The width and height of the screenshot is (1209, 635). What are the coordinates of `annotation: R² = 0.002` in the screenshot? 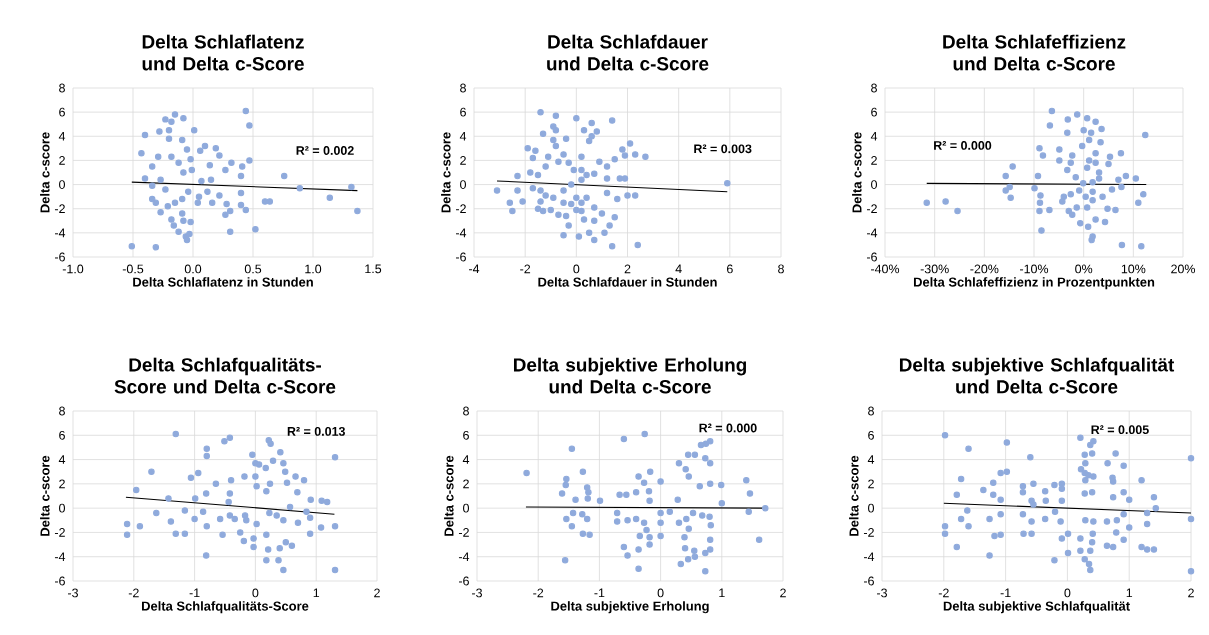 It's located at (325, 150).